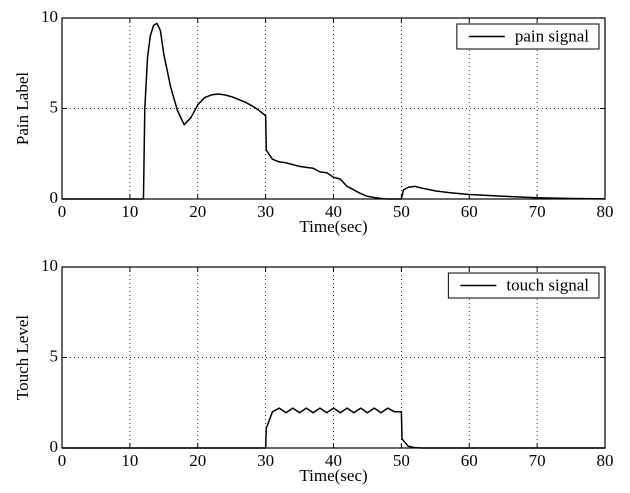 The width and height of the screenshot is (630, 493). I want to click on y-axis-label: Touch Level, so click(22, 357).